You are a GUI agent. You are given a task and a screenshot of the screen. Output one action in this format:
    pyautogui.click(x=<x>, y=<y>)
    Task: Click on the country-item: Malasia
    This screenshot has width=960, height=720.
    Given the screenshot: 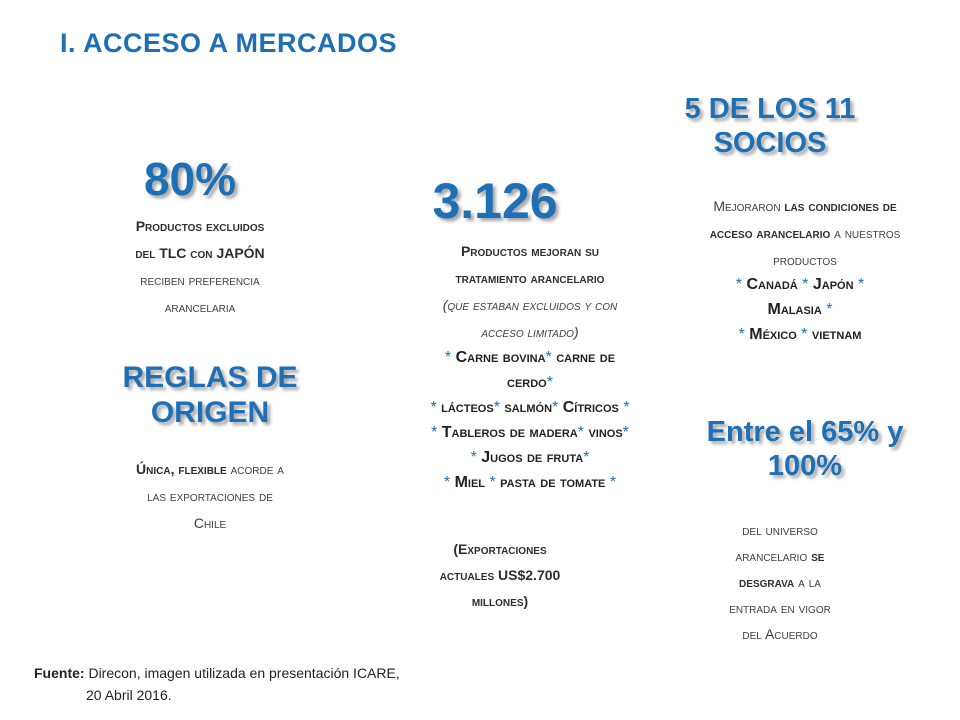 What is the action you would take?
    pyautogui.click(x=794, y=309)
    